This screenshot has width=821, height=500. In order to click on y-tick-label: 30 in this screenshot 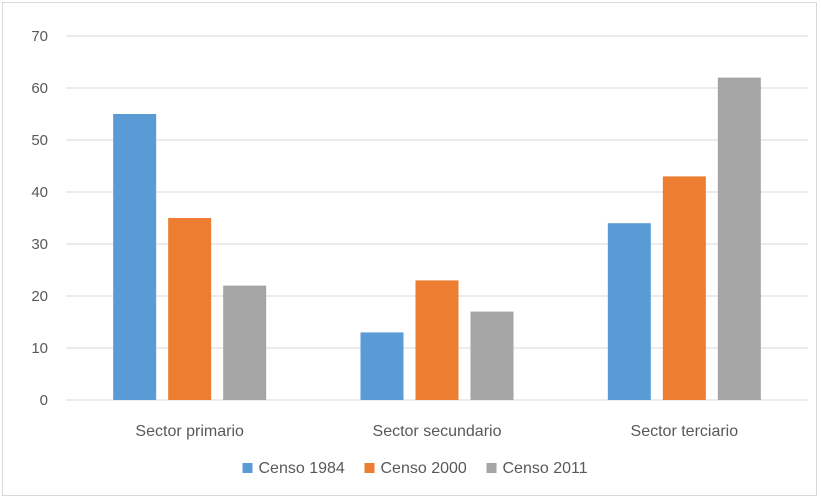, I will do `click(39, 244)`.